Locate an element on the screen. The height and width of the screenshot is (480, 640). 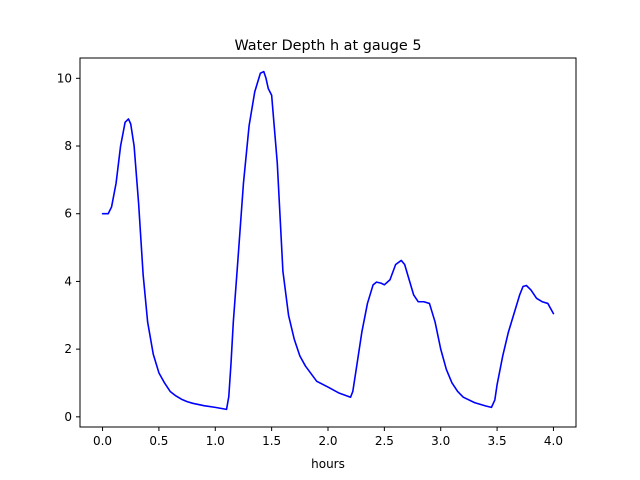
y-tick-label: 4 is located at coordinates (68, 281).